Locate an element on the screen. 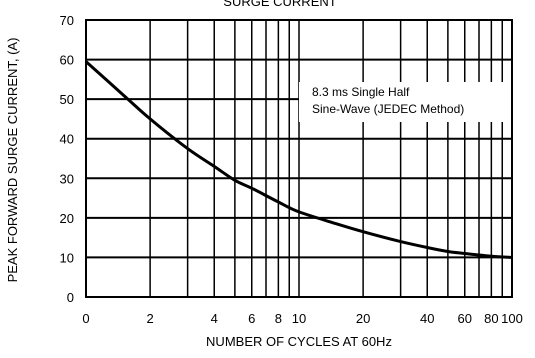 The height and width of the screenshot is (358, 535). x-tick-labels: 0 2 4 6 8 10 20 40 60 80 100 is located at coordinates (302, 318).